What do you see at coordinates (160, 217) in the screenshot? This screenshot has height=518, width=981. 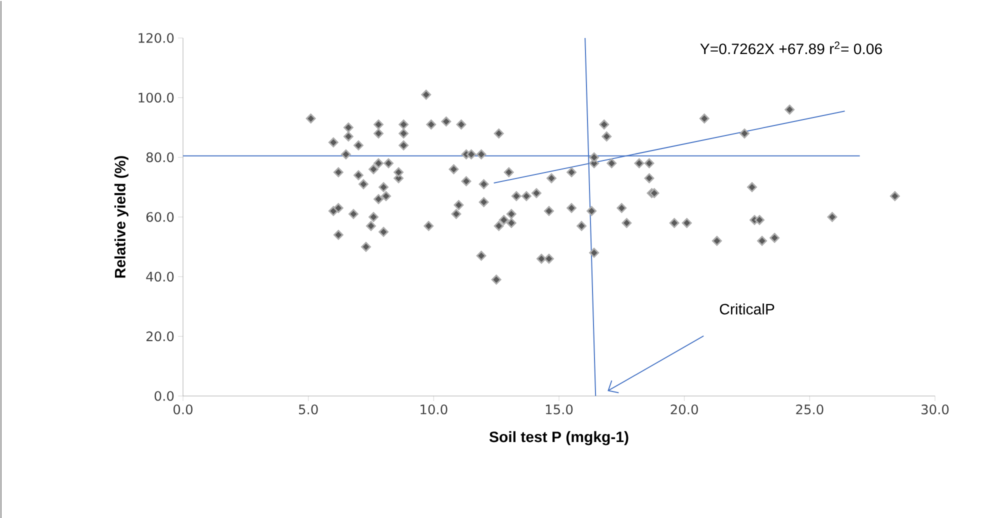 I see `y-tick-label: 60.0` at bounding box center [160, 217].